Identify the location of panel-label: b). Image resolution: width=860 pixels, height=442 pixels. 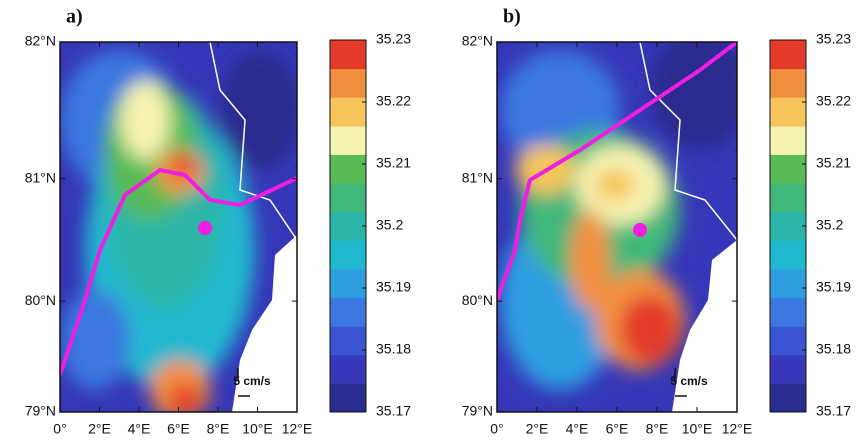
(512, 17).